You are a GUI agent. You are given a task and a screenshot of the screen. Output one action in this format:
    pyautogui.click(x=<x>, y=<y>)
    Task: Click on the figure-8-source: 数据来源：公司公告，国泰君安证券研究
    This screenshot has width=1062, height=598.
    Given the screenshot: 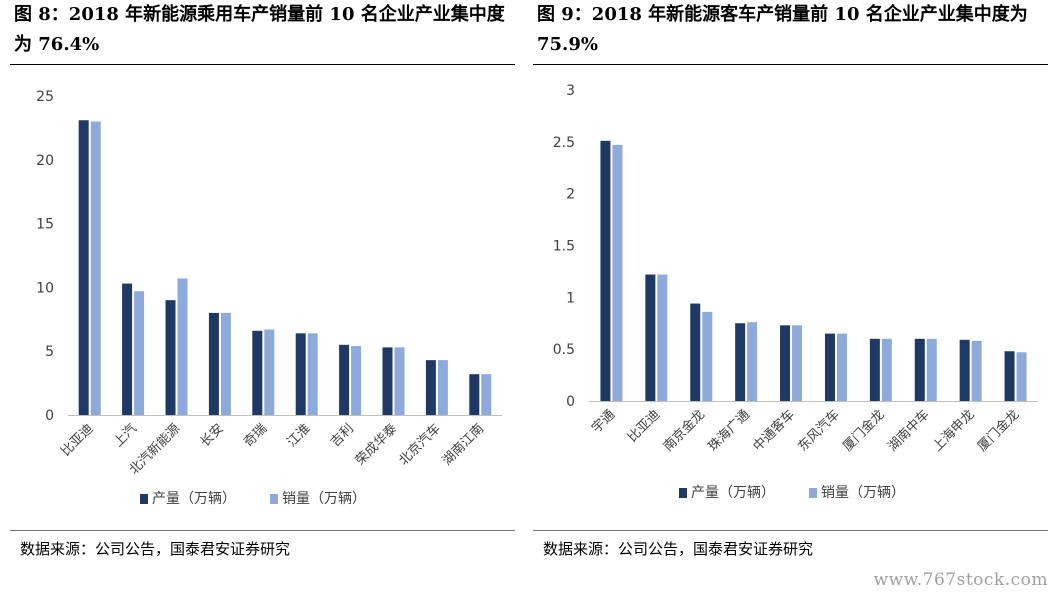 What is the action you would take?
    pyautogui.click(x=155, y=549)
    